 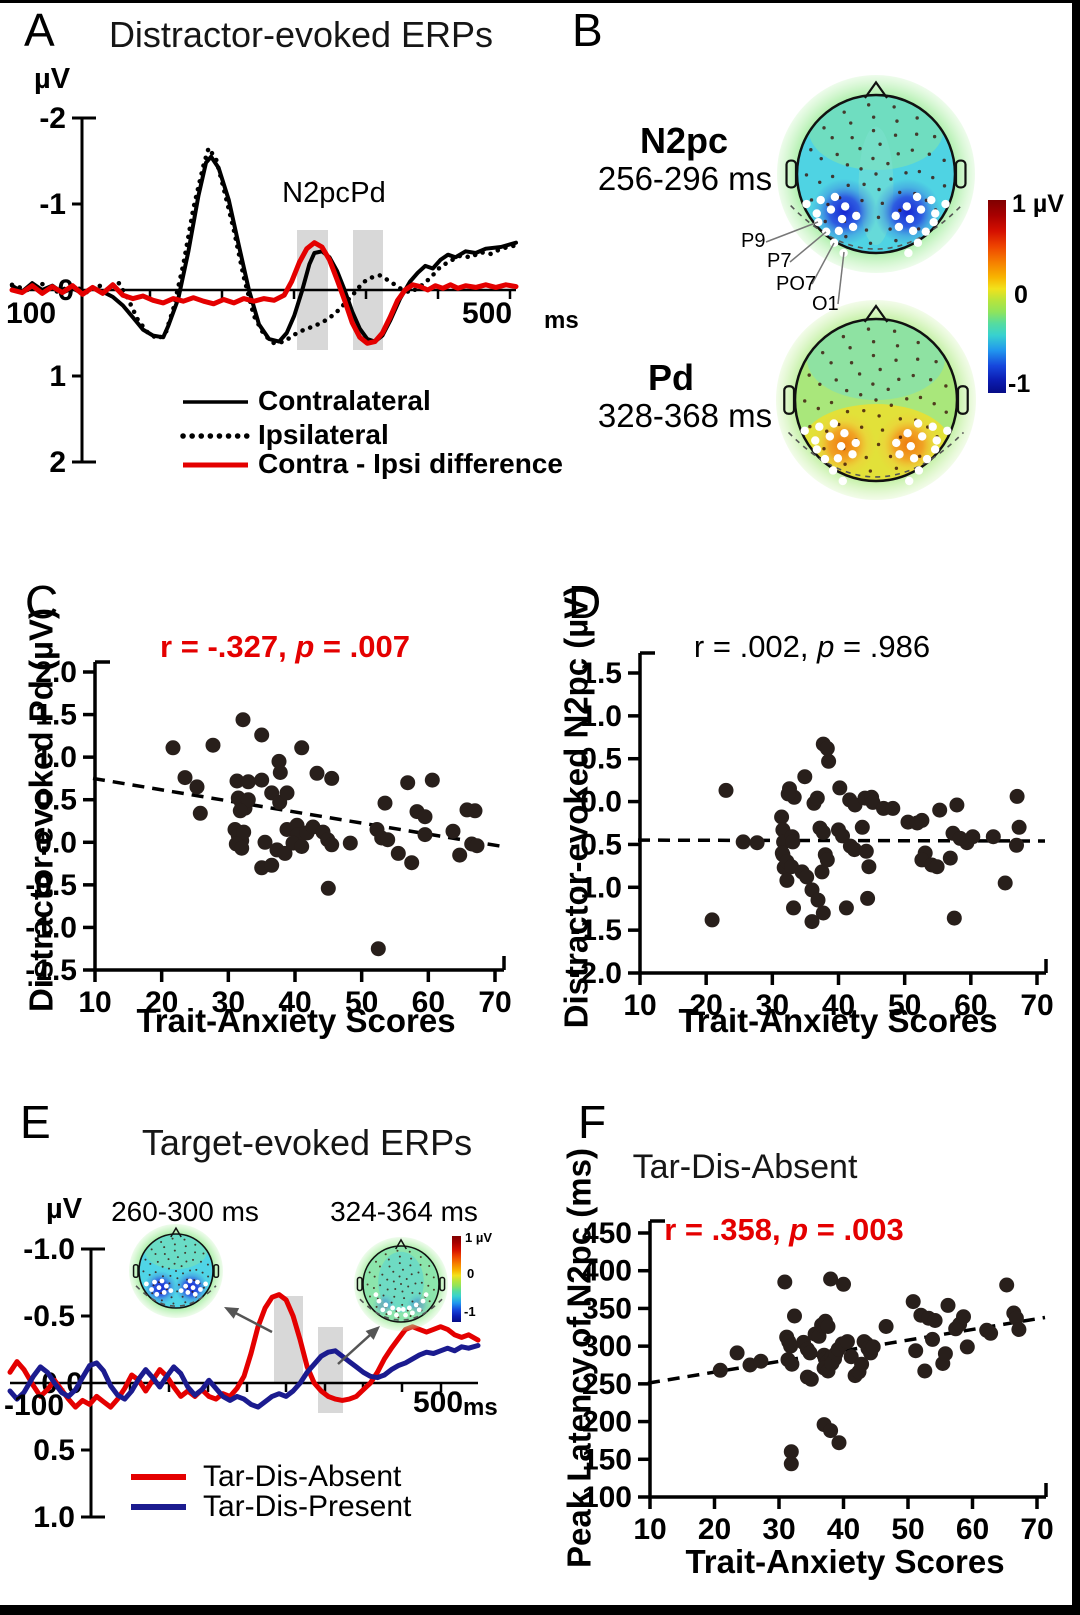 I want to click on trend-line, so click(x=298, y=812).